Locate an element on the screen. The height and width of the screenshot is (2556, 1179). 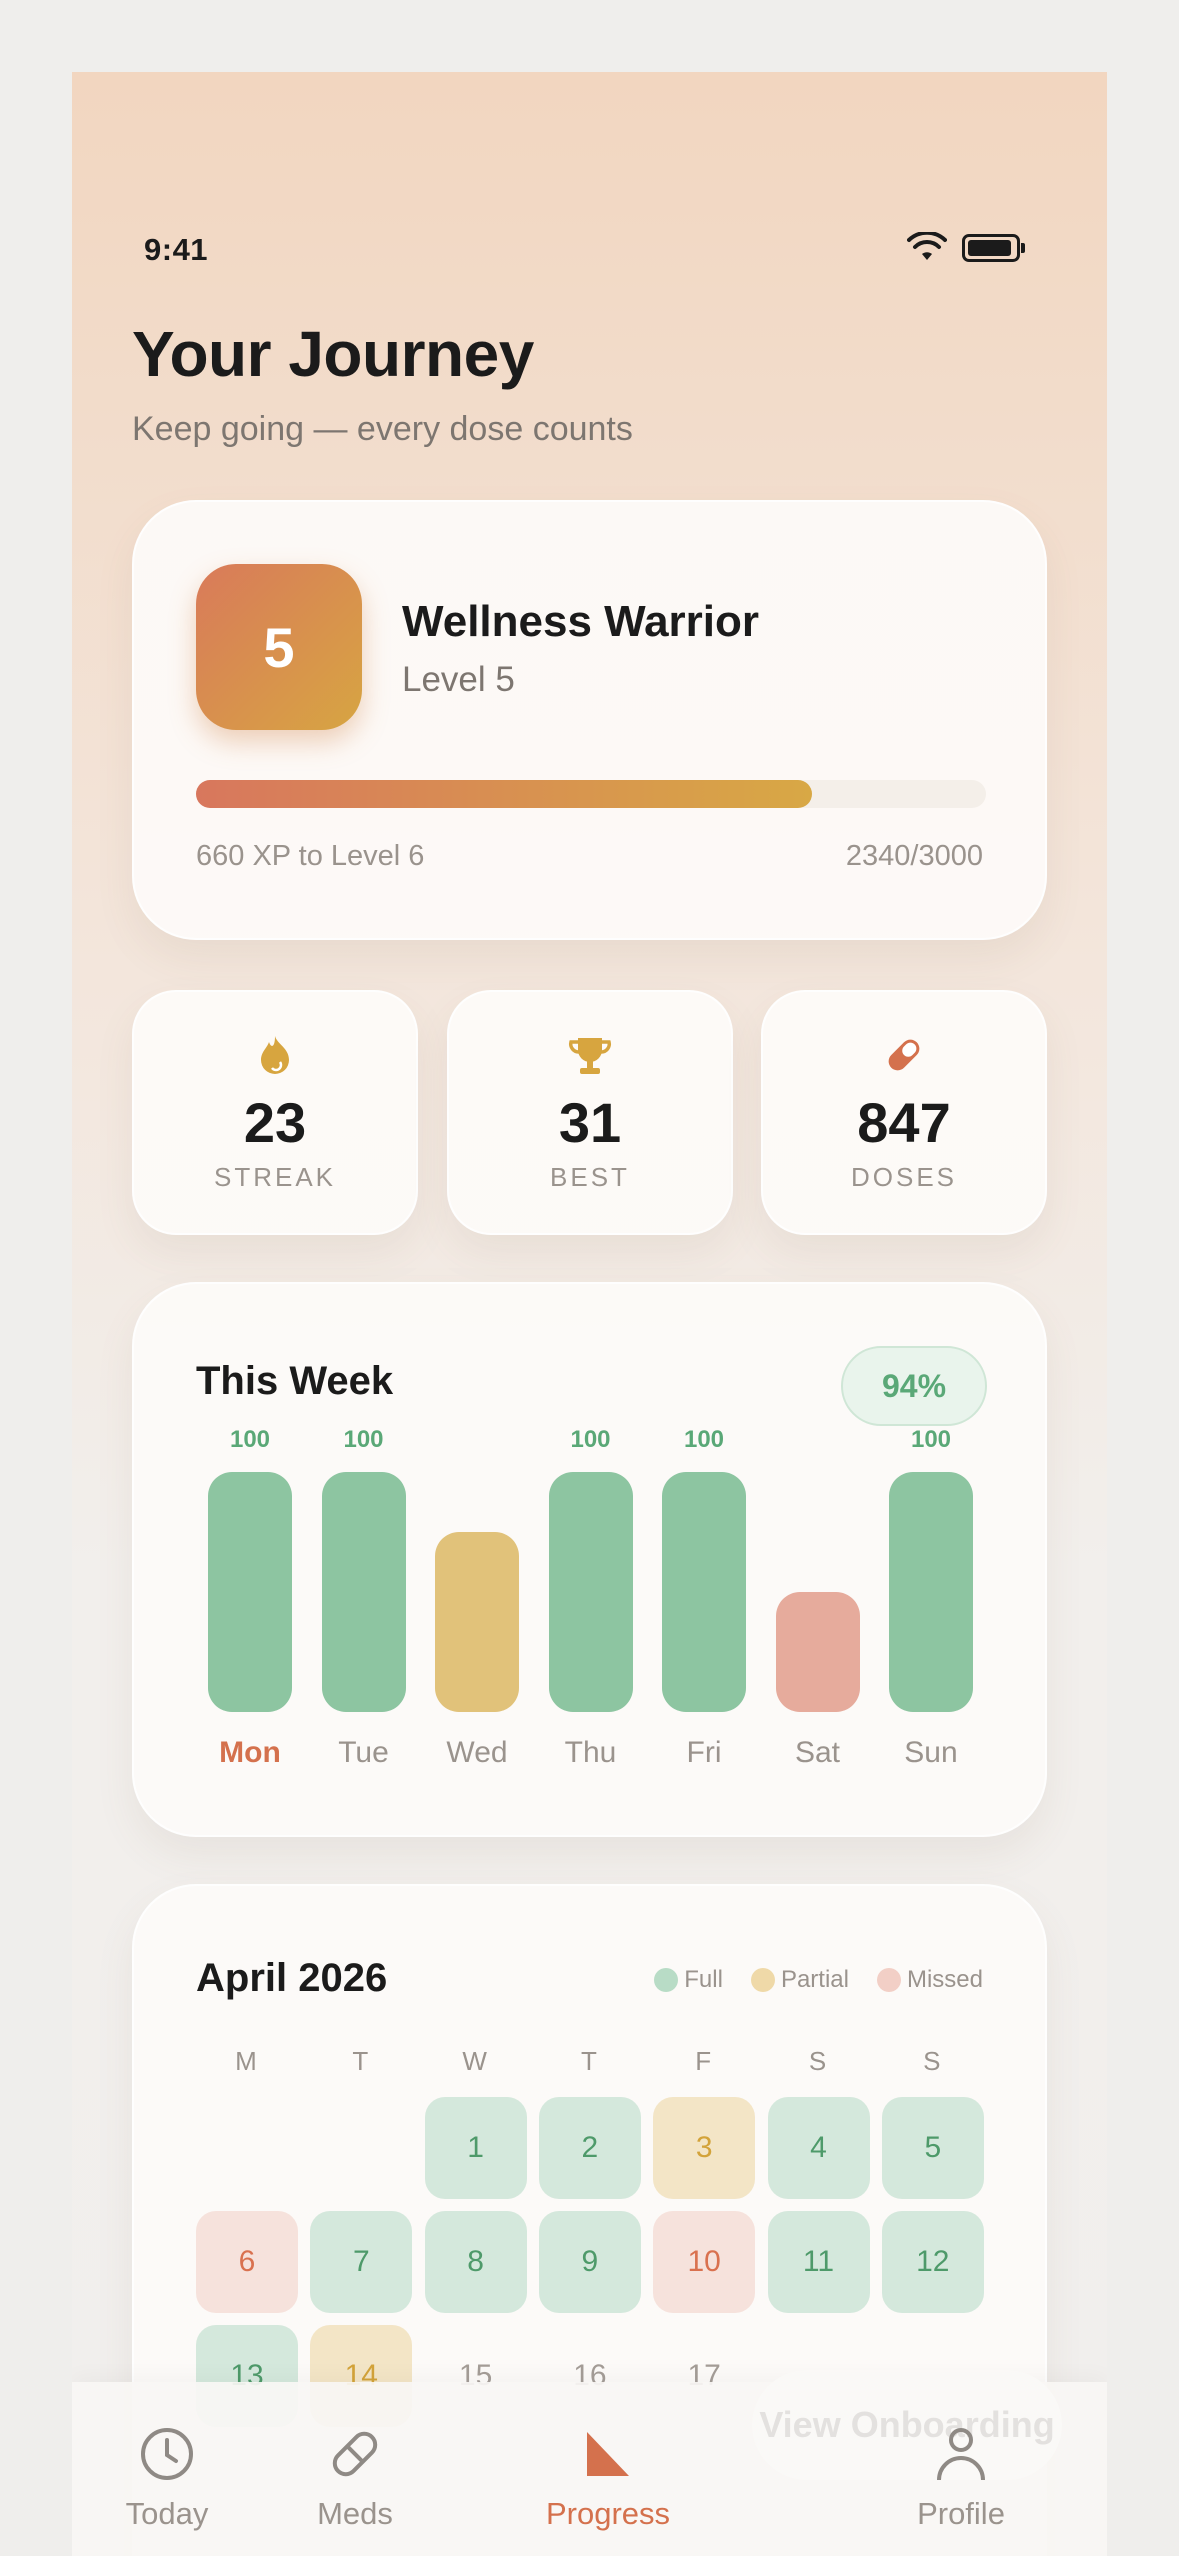
bar-day-label: Tue is located at coordinates (363, 1752).